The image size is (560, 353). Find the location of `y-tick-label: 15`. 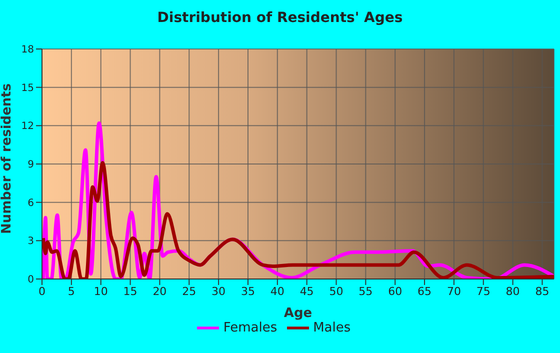

y-tick-label: 15 is located at coordinates (27, 88).